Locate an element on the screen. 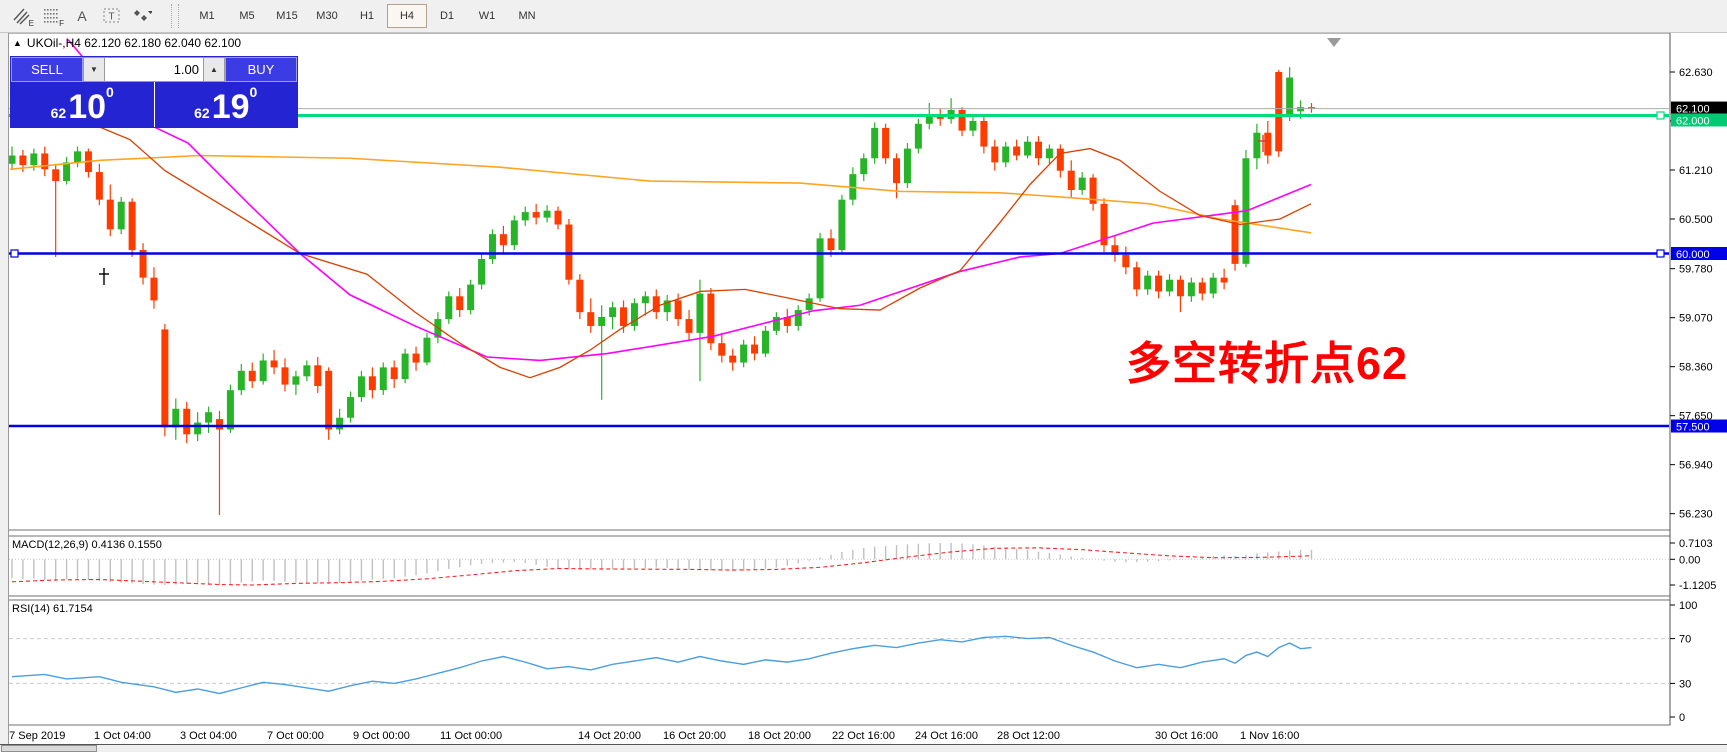 This screenshot has height=752, width=1727. svg-text: 9 Oct 00:00 is located at coordinates (381, 736).